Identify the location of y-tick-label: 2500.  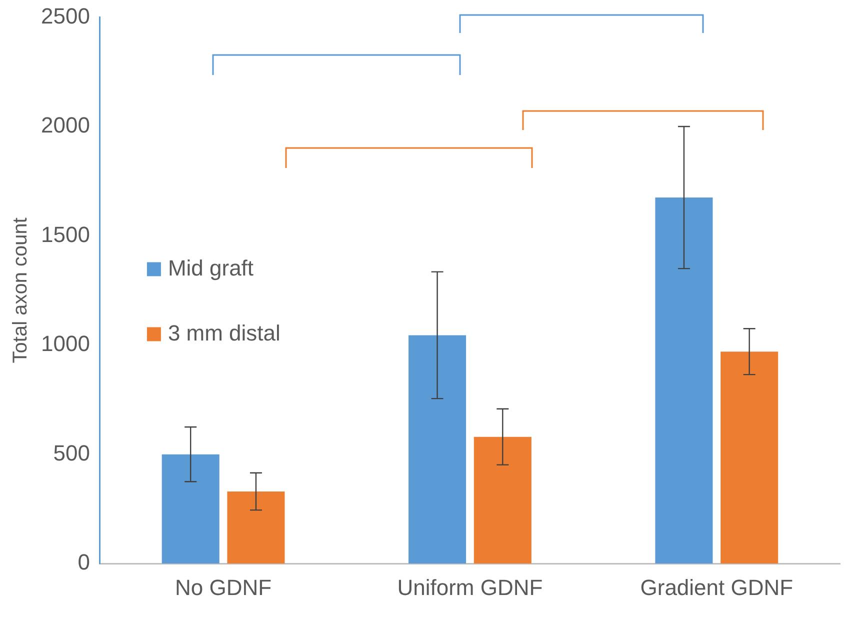
(65, 15).